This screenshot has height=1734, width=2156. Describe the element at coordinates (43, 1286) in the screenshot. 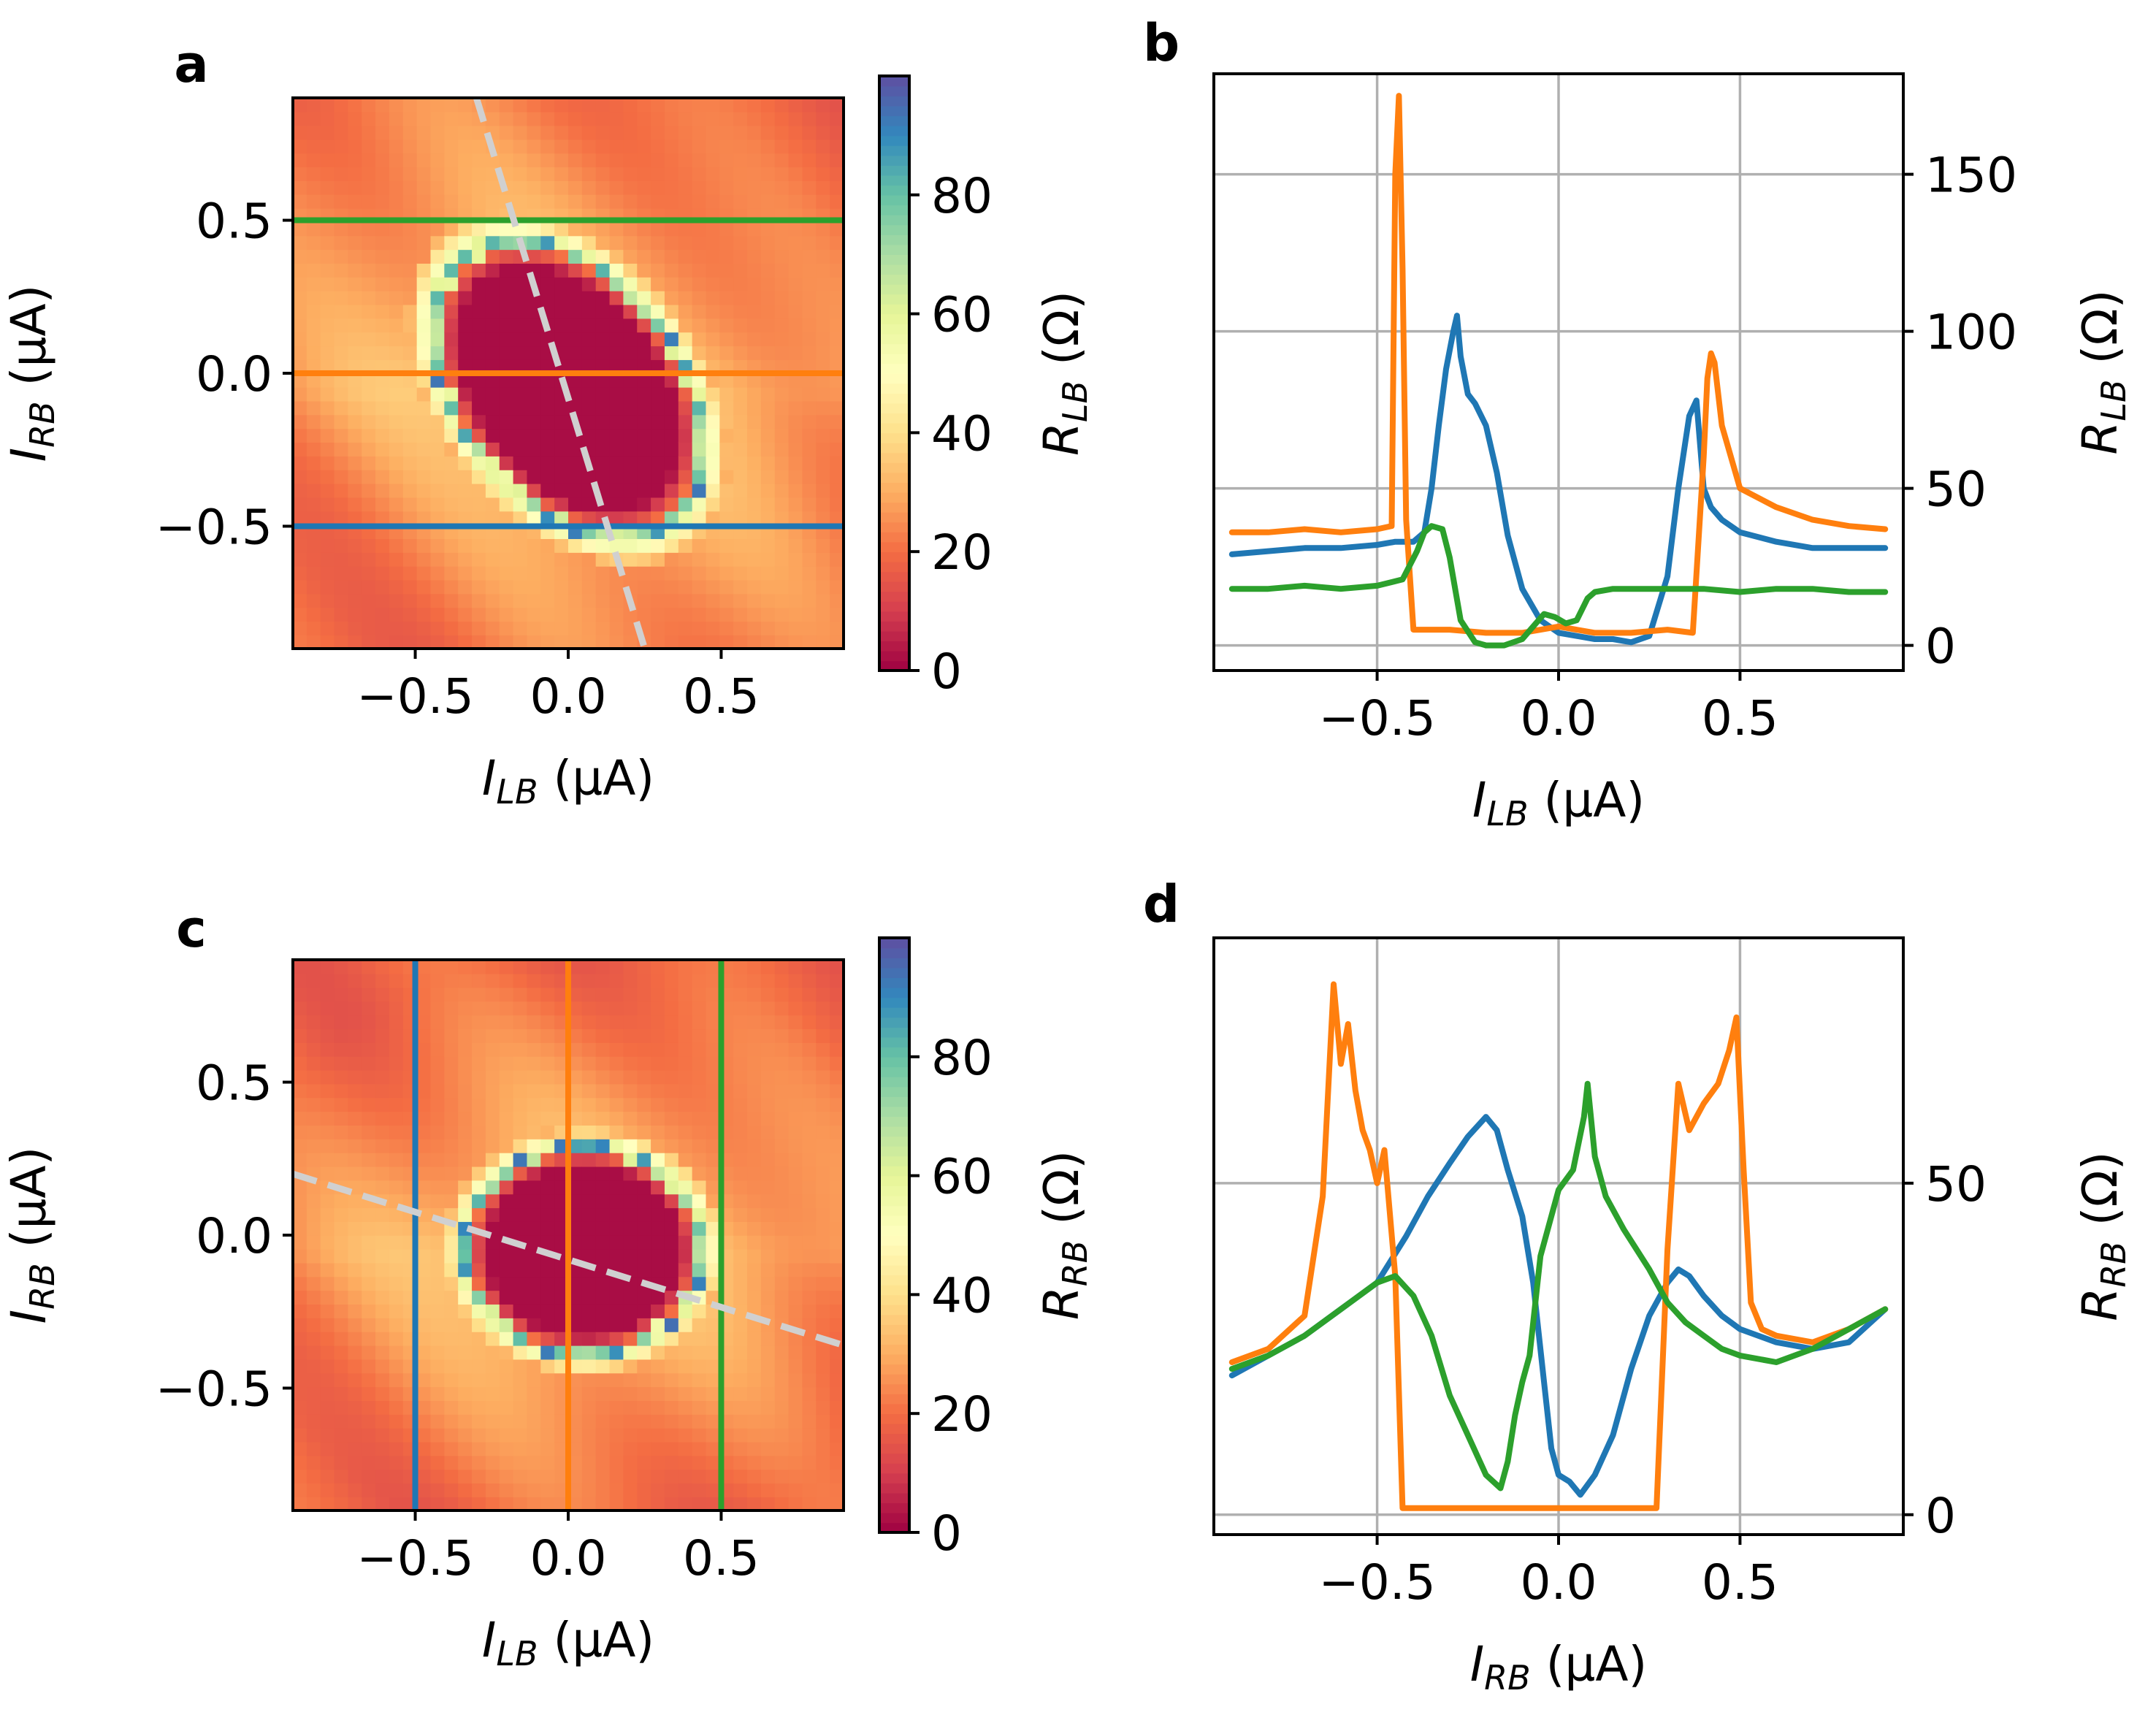

I see `y-axis-label-subscript: RB` at that location.